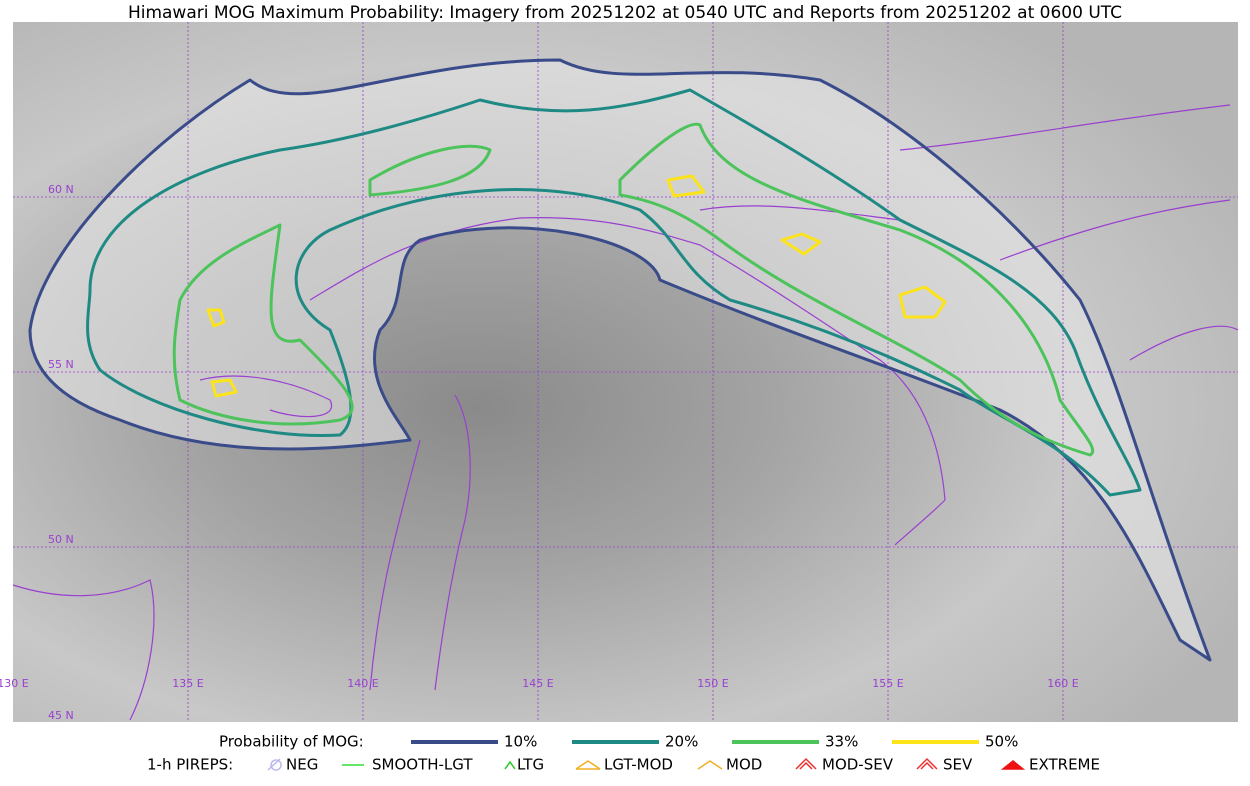  Describe the element at coordinates (1062, 683) in the screenshot. I see `lon-label: 160 E` at that location.